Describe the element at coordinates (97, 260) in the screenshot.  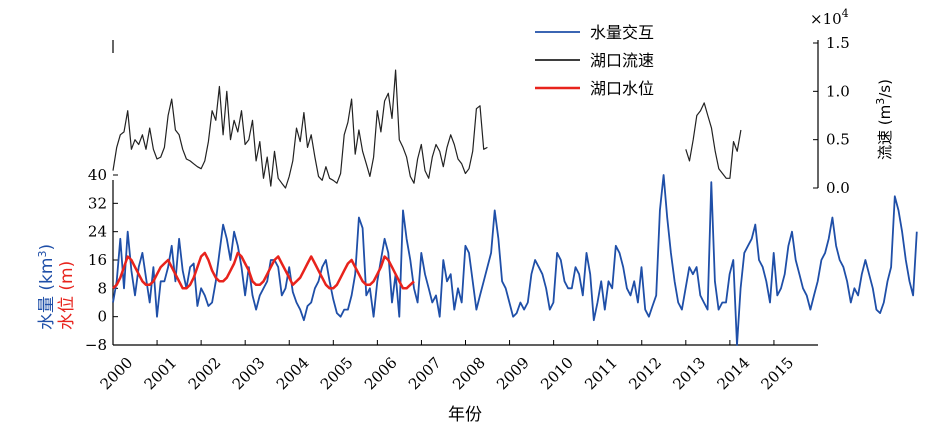
I see `left-tick-label: 16` at that location.